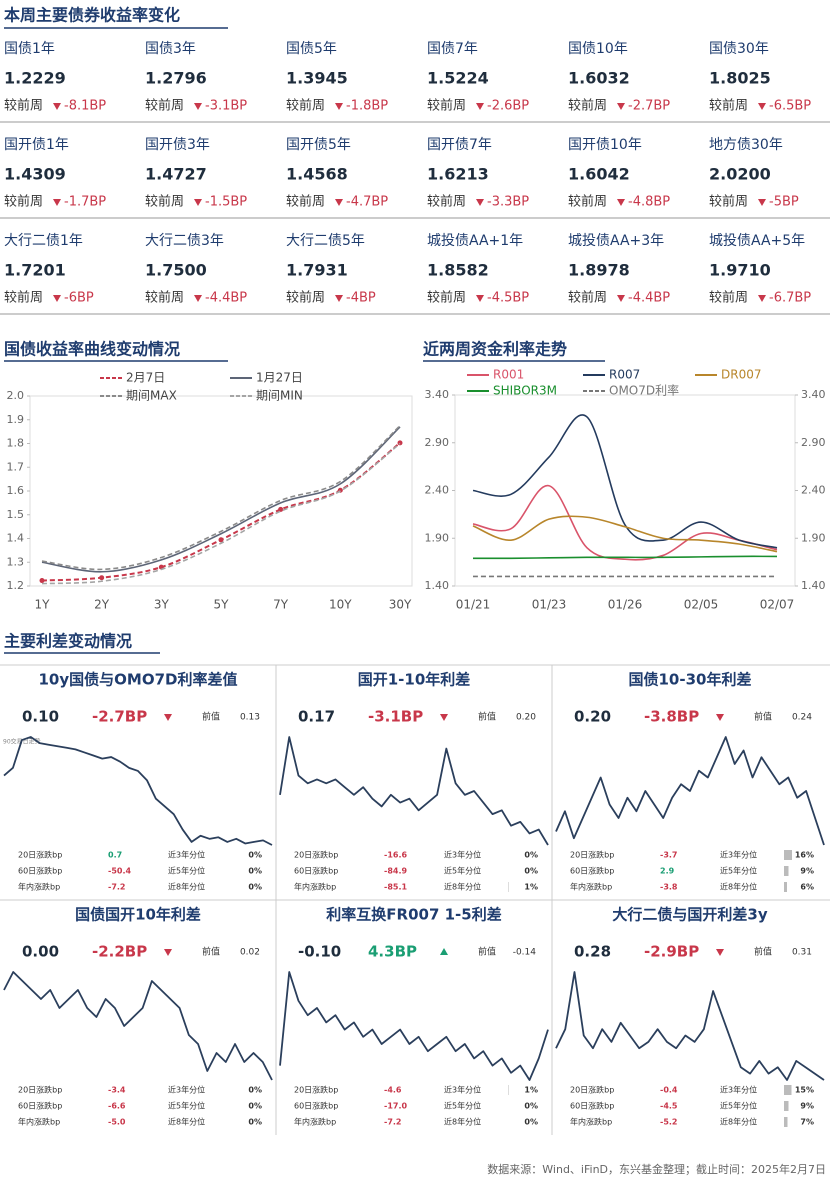  I want to click on panel-title: 10y国债与OMO7D利率差值, so click(138, 680).